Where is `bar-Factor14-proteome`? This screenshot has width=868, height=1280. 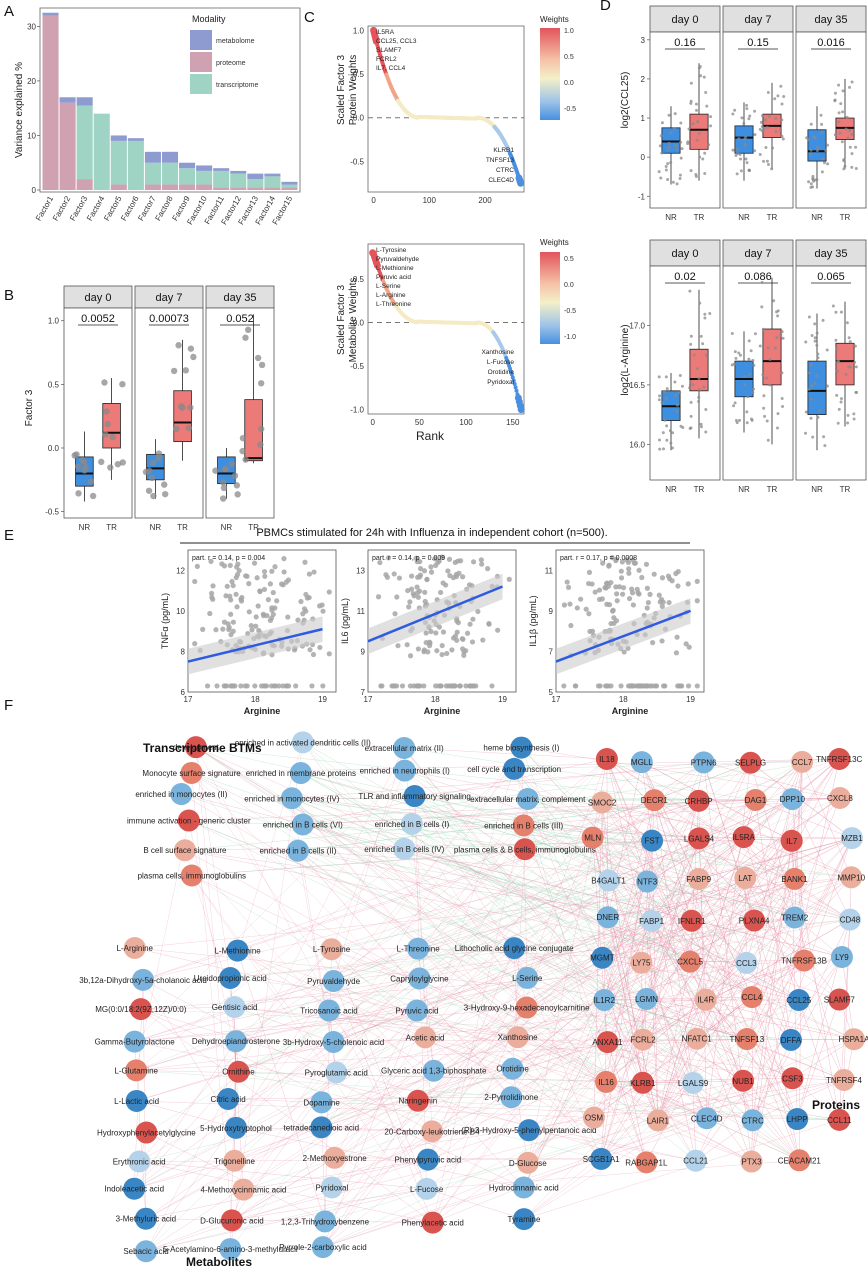
bar-Factor14-proteome is located at coordinates (272, 188).